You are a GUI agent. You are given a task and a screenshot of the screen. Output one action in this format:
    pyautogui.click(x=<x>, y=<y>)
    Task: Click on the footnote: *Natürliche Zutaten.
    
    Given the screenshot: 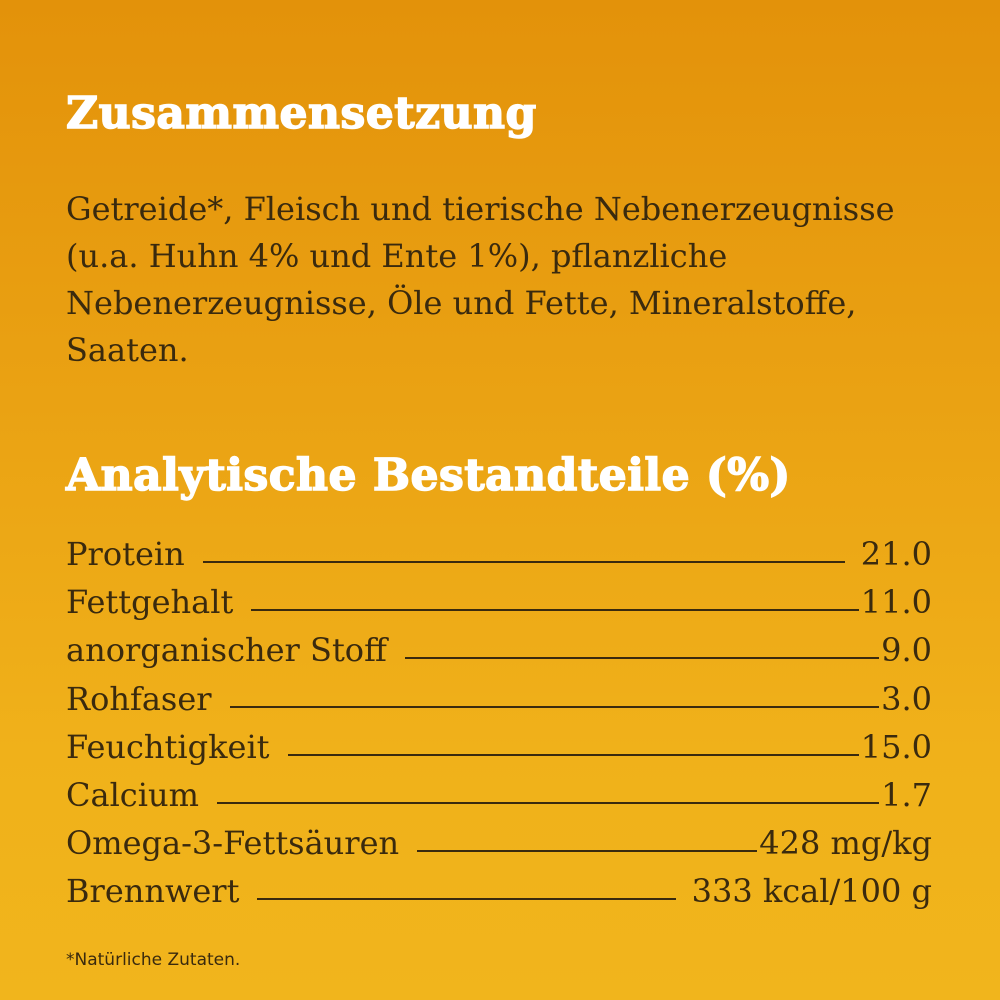 What is the action you would take?
    pyautogui.click(x=153, y=960)
    